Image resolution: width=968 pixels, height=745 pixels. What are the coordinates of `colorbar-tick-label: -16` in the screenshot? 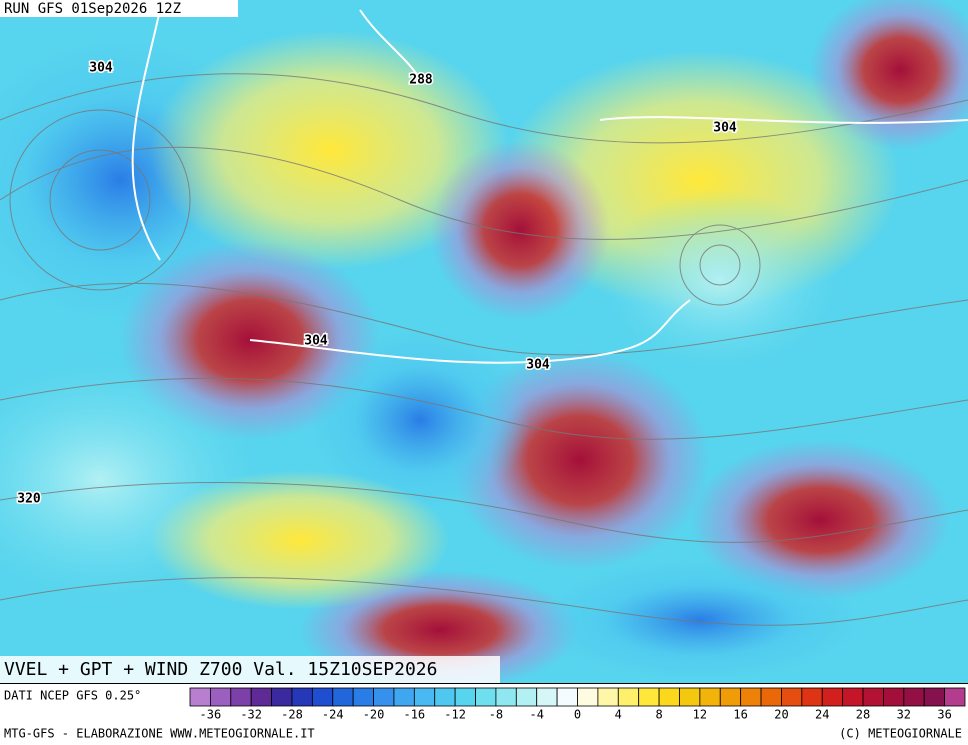 It's located at (414, 715).